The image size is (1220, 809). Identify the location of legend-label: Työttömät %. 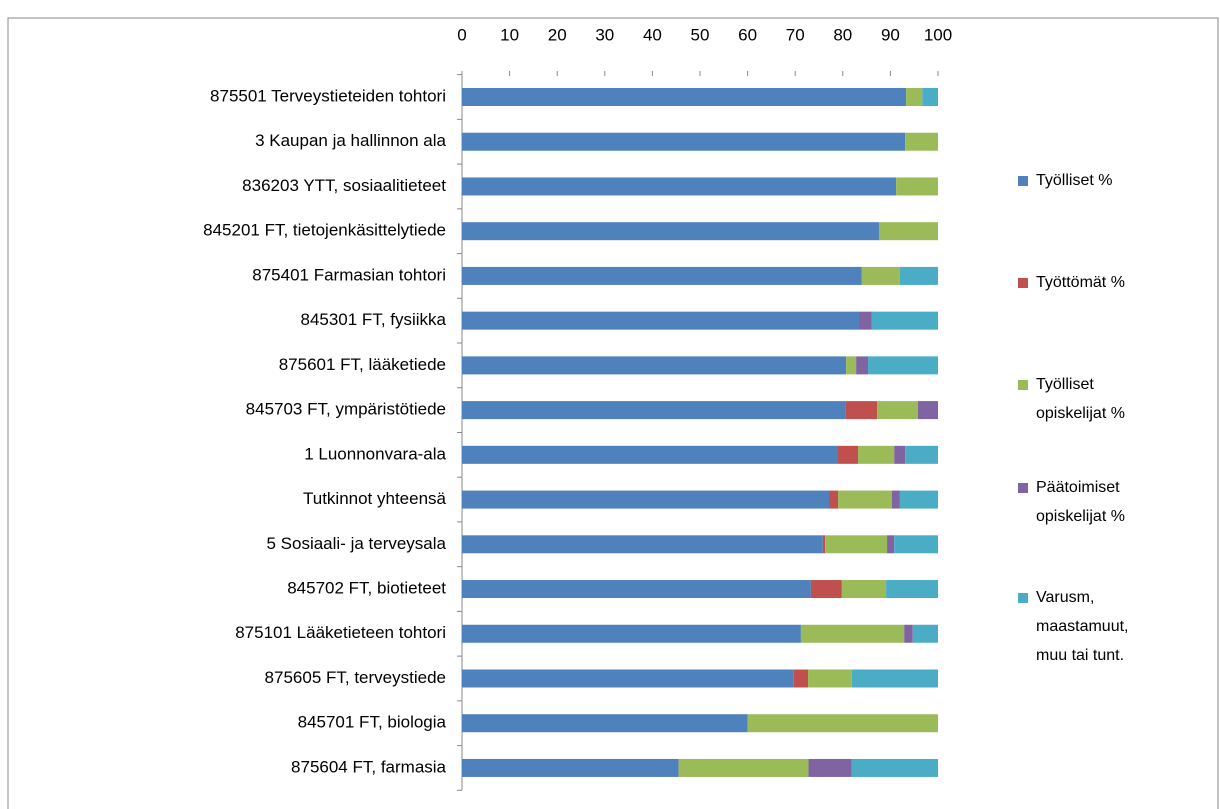
(1080, 282).